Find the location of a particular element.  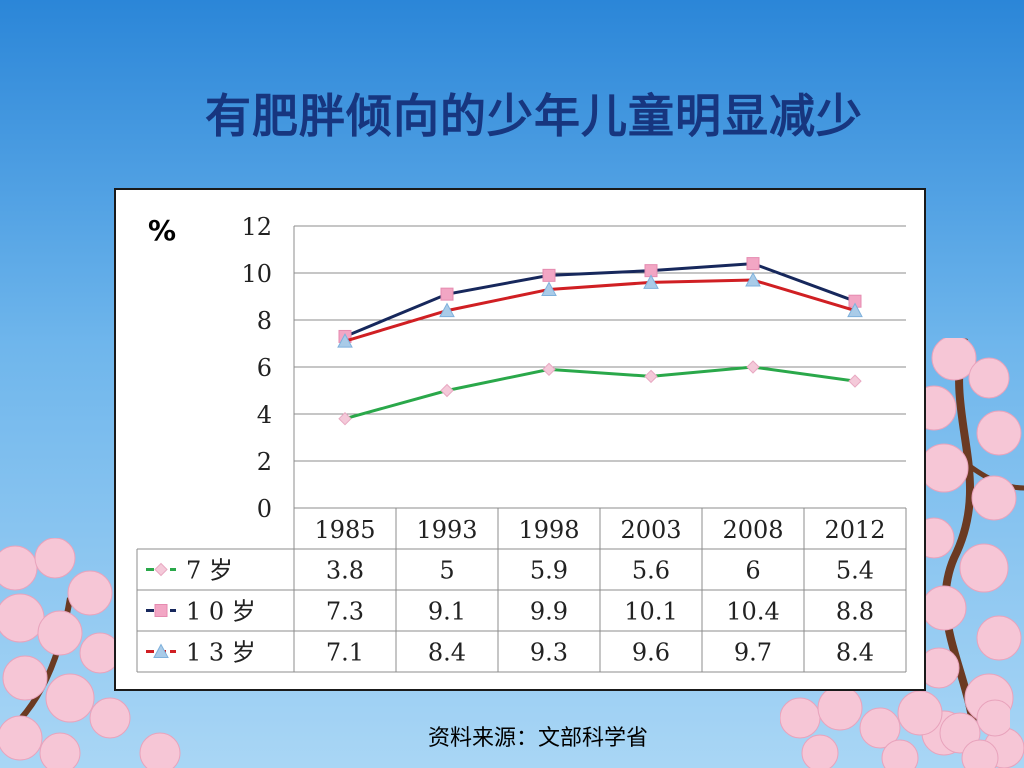

cherry-blossom-bottom-right is located at coordinates (895, 726).